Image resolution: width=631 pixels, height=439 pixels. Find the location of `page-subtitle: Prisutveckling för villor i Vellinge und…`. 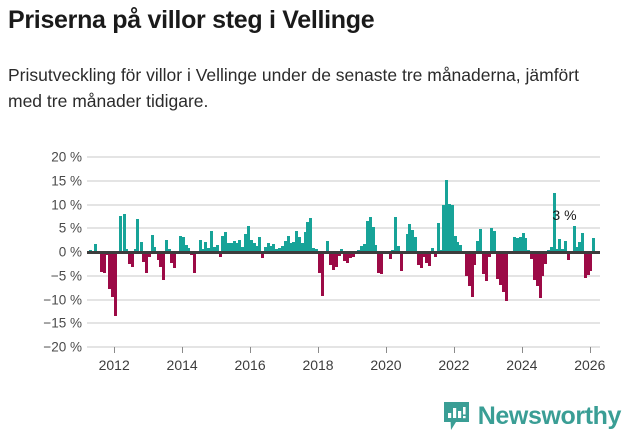

page-subtitle: Prisutveckling för villor i Vellinge und… is located at coordinates (293, 88).